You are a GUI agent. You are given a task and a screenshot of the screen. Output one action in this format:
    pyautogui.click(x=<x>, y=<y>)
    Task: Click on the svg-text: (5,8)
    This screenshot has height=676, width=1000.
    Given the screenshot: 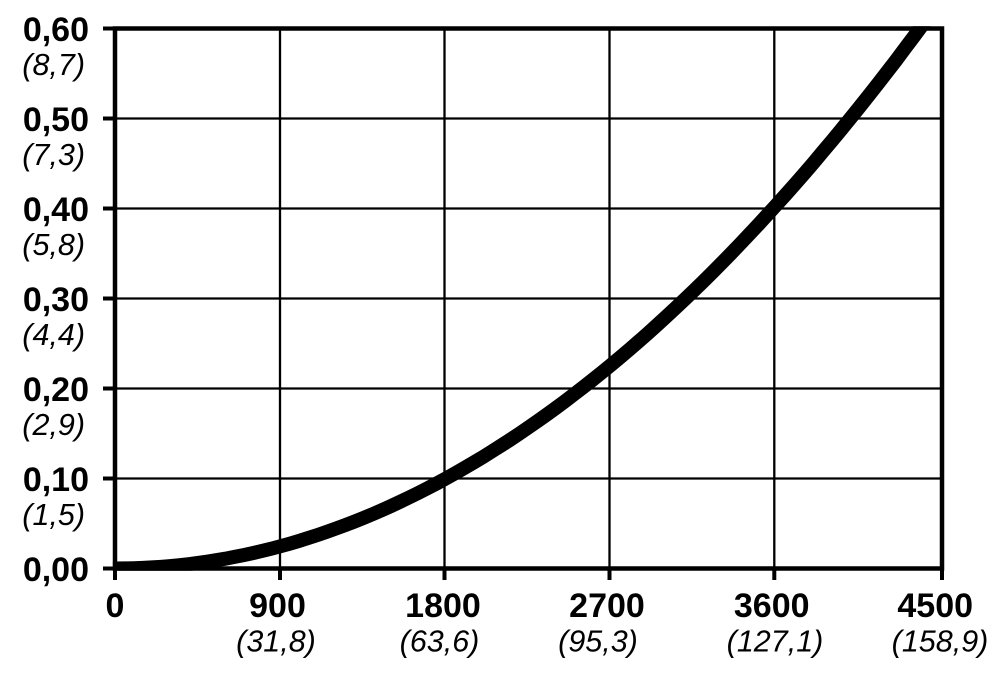 What is the action you would take?
    pyautogui.click(x=53, y=245)
    